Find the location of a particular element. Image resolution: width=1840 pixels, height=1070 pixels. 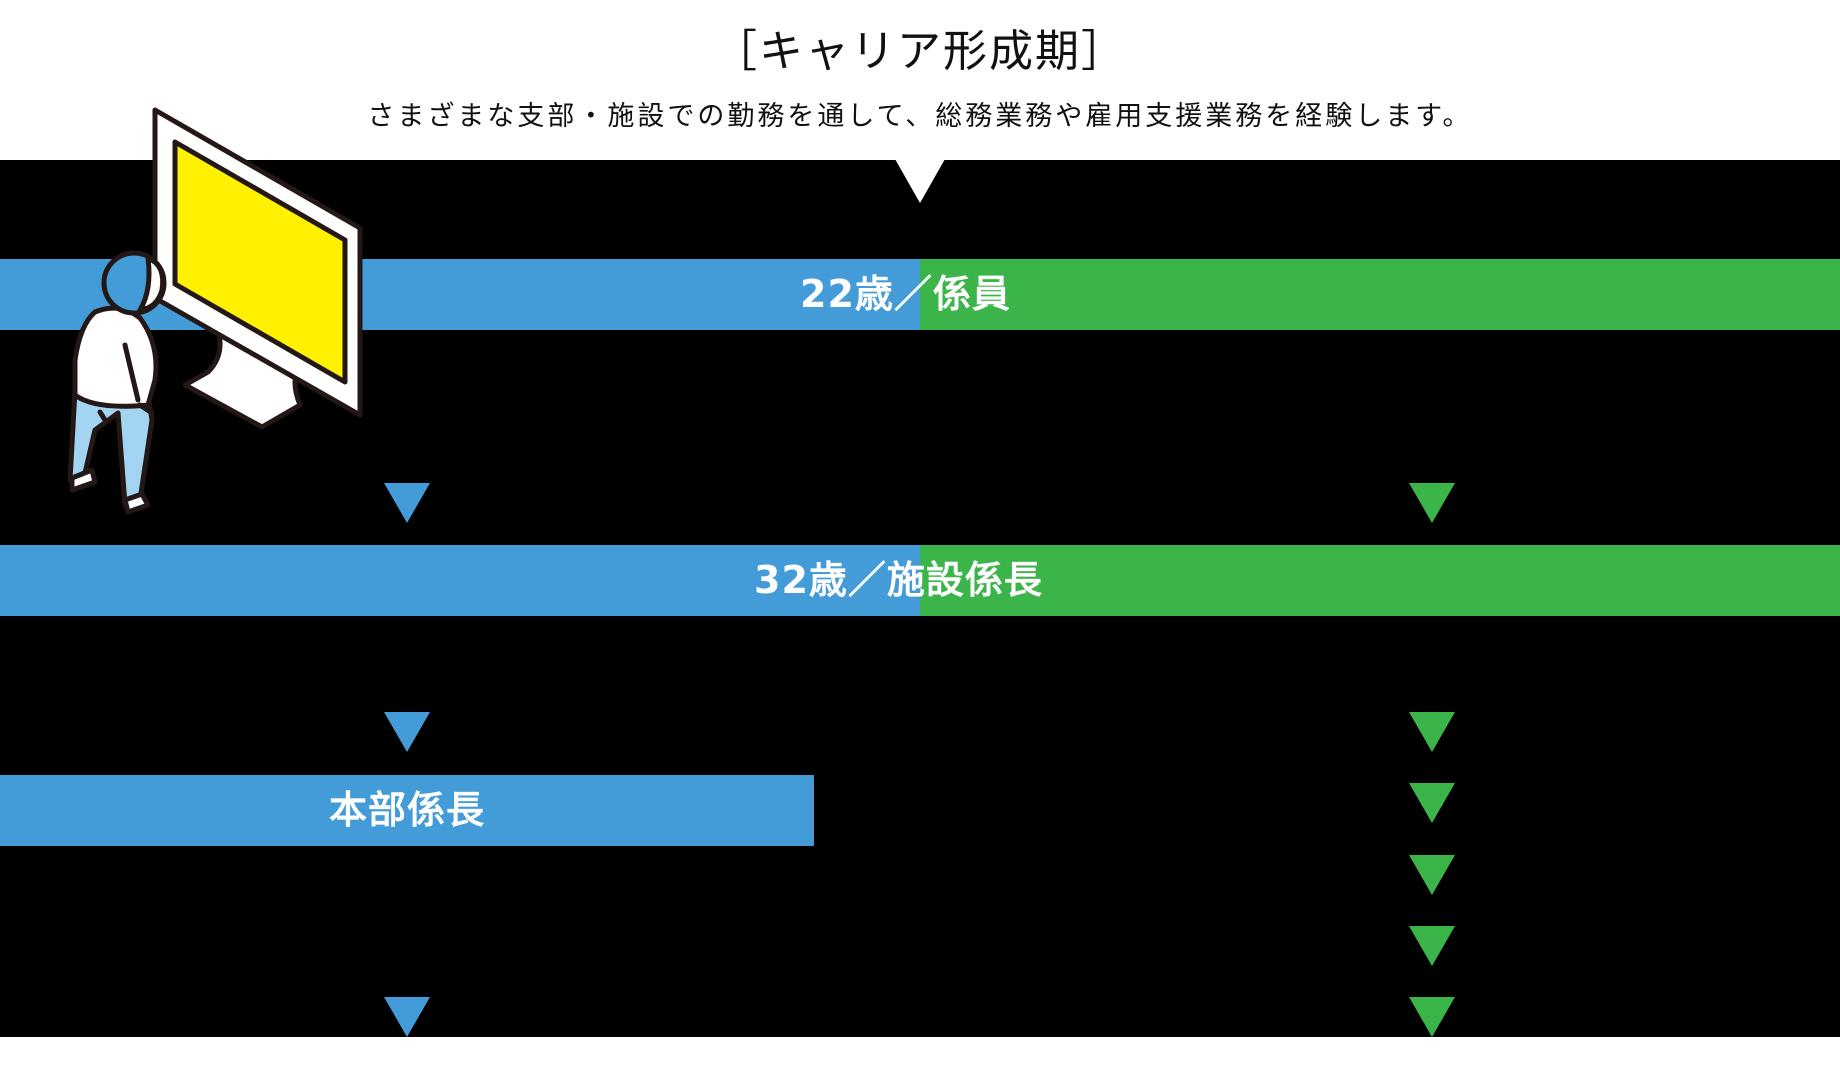

stage-label: 本部係長 is located at coordinates (406, 810).